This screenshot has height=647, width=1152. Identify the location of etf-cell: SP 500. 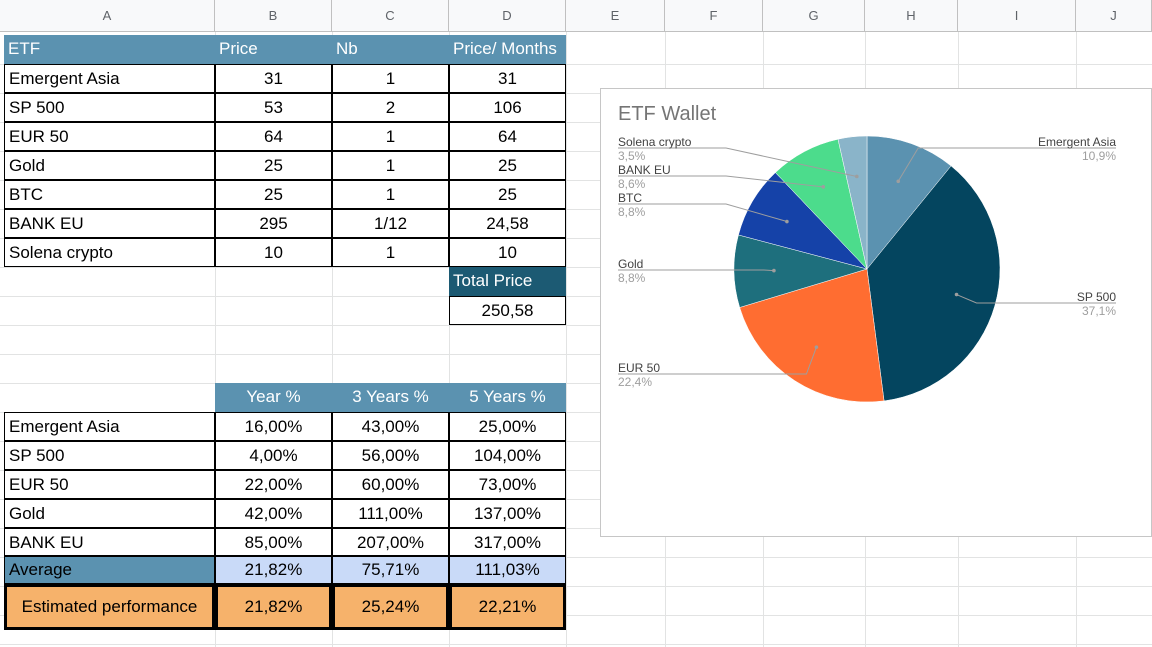
(109, 107).